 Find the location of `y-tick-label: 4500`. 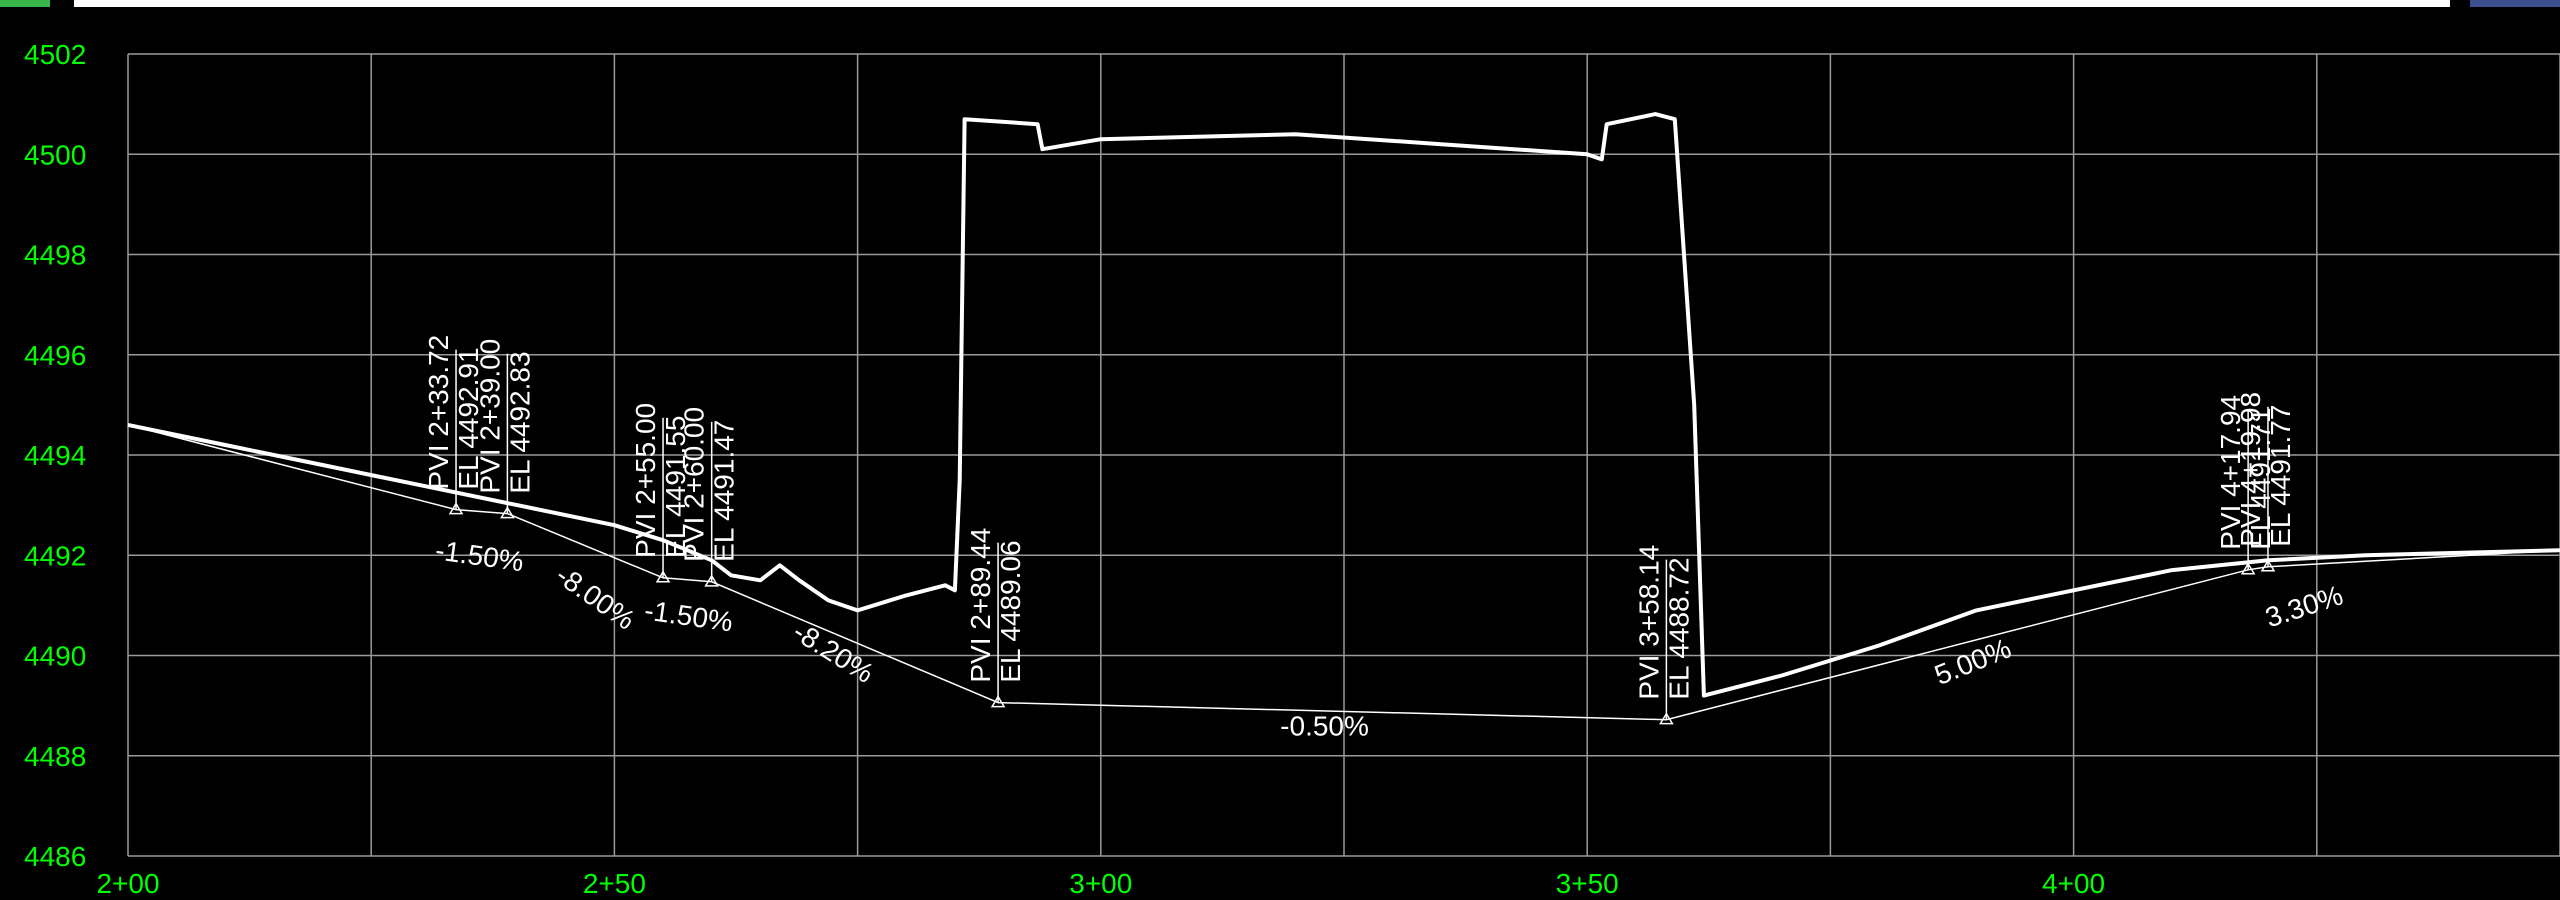

y-tick-label: 4500 is located at coordinates (55, 154).